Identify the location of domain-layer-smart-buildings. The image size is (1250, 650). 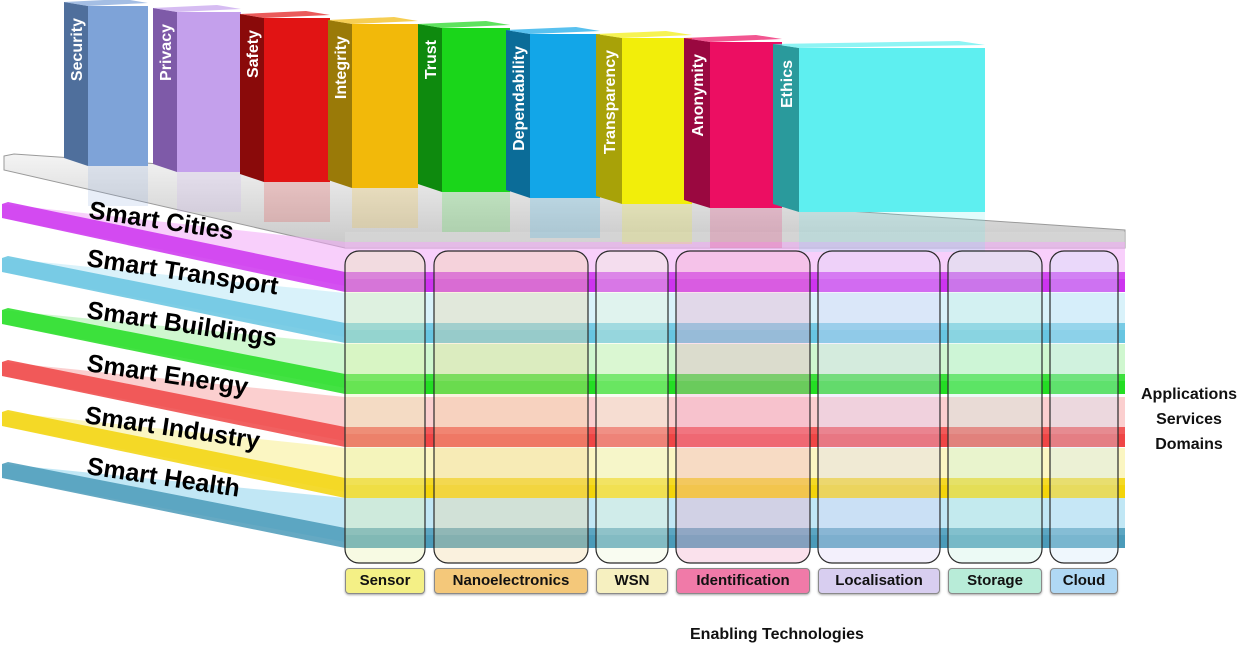
(563, 351).